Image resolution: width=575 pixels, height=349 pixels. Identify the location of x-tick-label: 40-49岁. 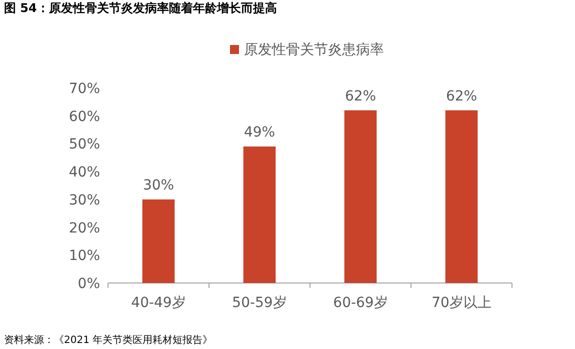
(158, 303).